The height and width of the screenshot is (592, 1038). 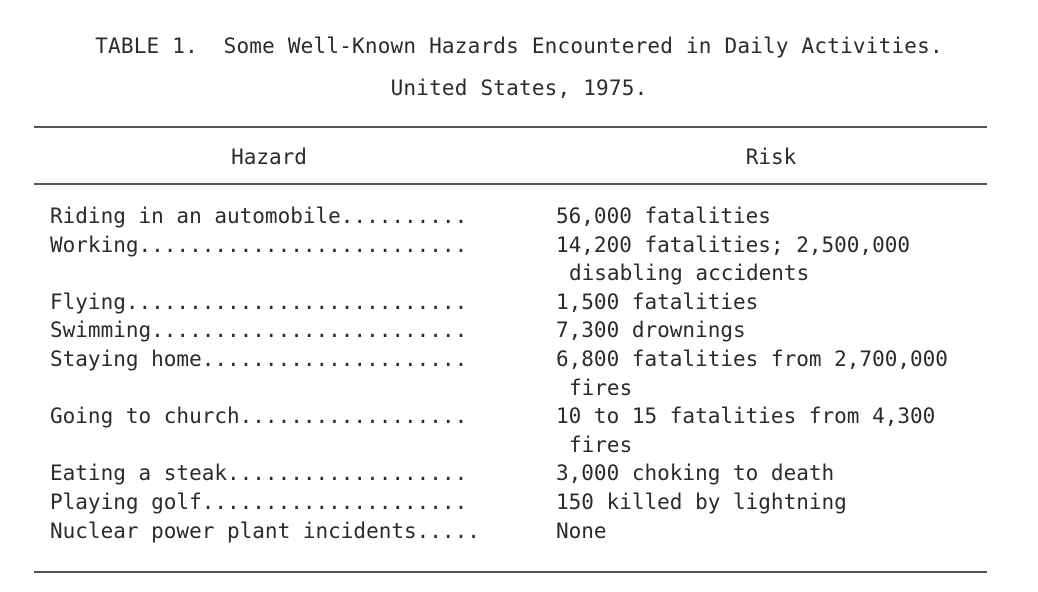 What do you see at coordinates (781, 373) in the screenshot?
I see `risk-cell: 6,800 fatalities from 2,700,000 fires` at bounding box center [781, 373].